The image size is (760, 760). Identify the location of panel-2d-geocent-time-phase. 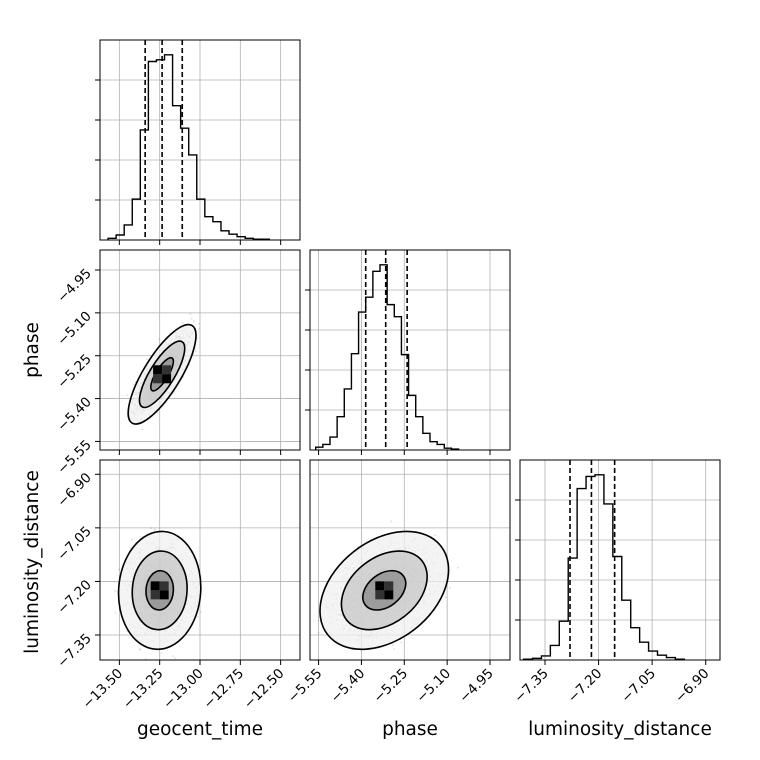
(198, 352).